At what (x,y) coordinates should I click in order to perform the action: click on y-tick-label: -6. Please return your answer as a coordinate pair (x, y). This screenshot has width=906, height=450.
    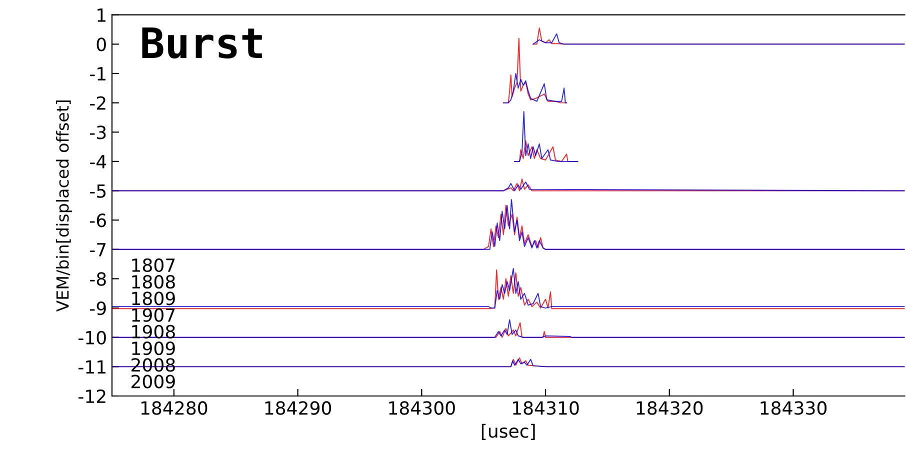
    Looking at the image, I should click on (98, 221).